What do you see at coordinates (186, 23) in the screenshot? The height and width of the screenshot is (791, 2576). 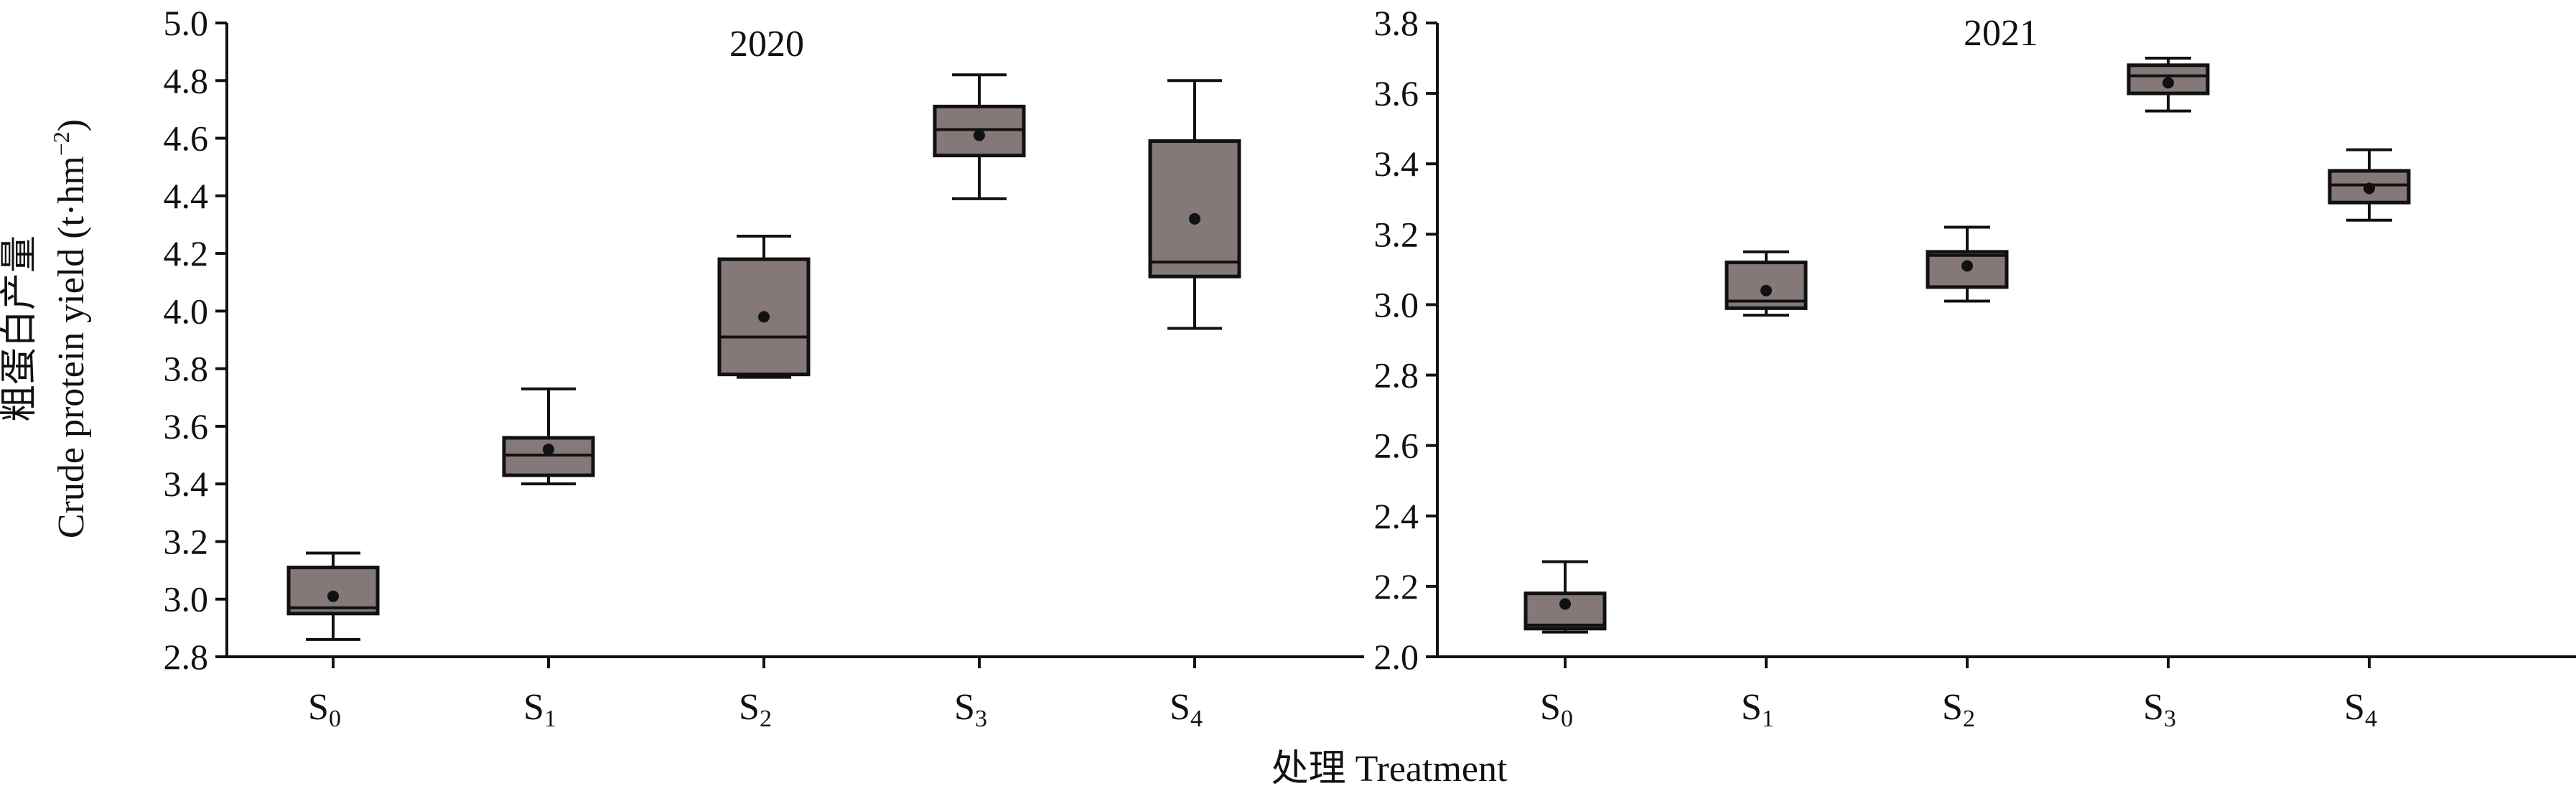 I see `y-tick-label: 5.0` at bounding box center [186, 23].